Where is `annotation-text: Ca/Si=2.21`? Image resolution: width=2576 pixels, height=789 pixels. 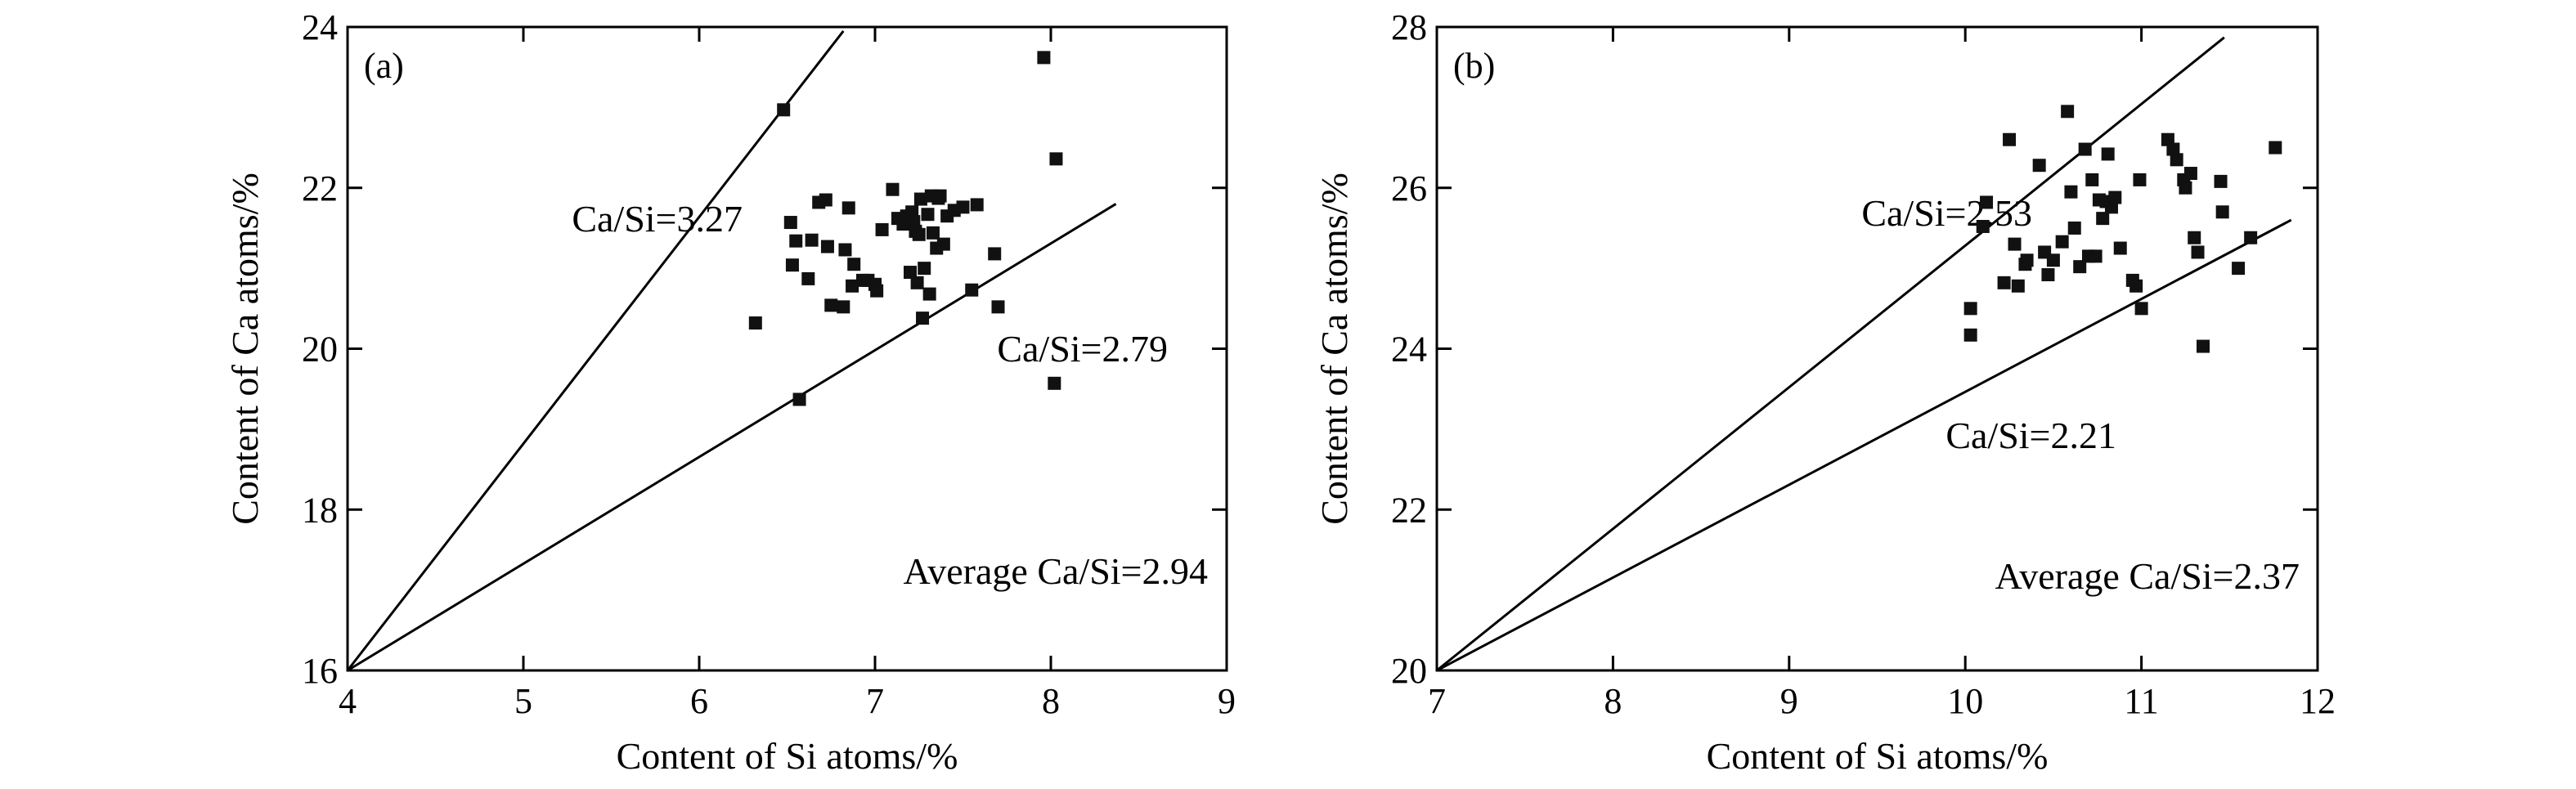
annotation-text: Ca/Si=2.21 is located at coordinates (2031, 435).